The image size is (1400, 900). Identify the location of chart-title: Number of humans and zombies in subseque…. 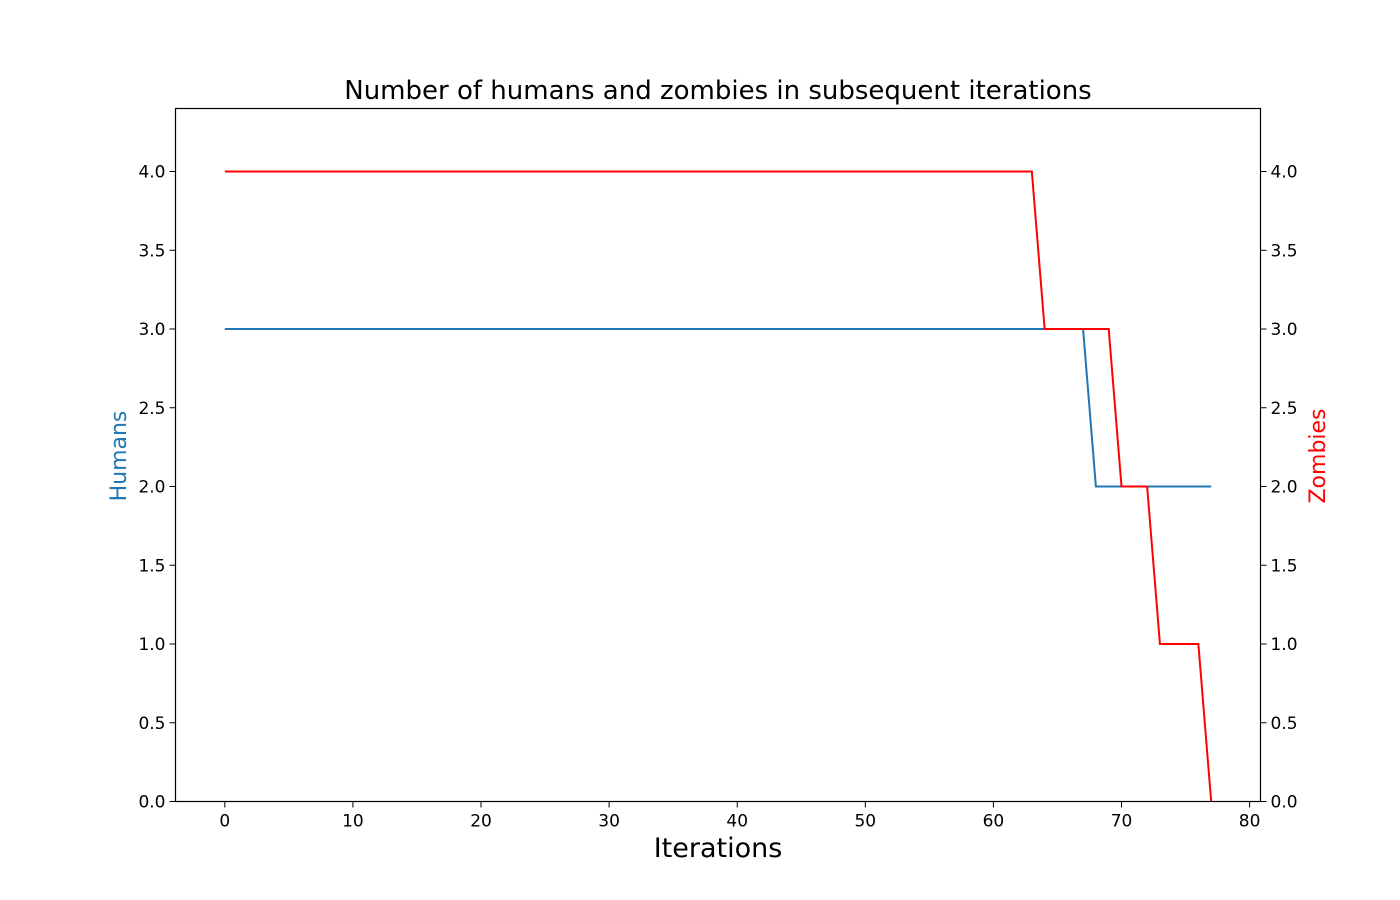
(717, 91).